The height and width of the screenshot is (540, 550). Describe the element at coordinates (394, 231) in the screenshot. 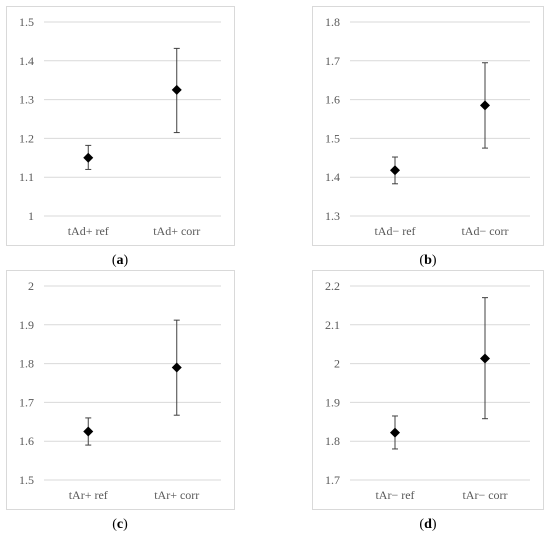

I see `x-tick-label: tAd− ref` at that location.